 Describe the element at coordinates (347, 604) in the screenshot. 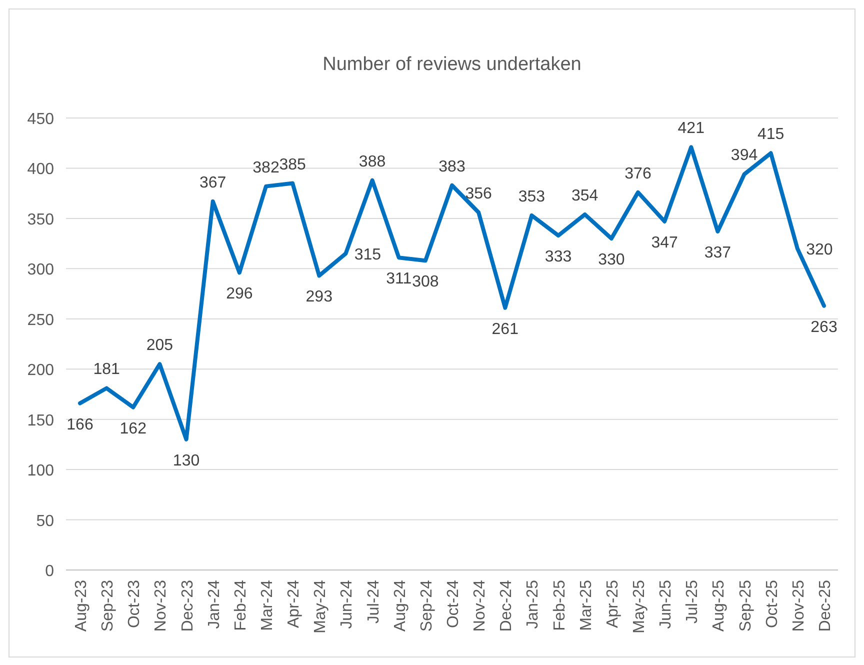

I see `x-tick-label: Jun-24` at that location.